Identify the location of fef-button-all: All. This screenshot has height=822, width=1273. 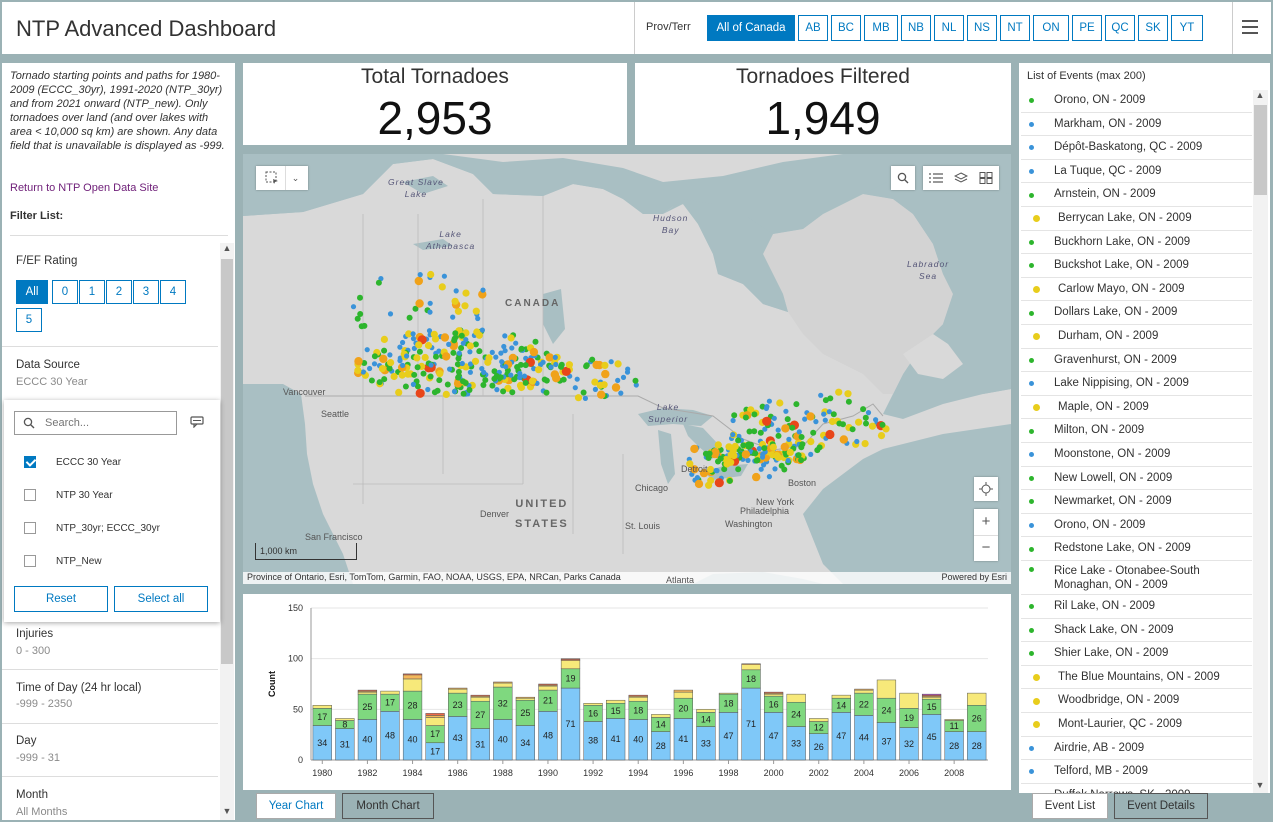
(32, 292).